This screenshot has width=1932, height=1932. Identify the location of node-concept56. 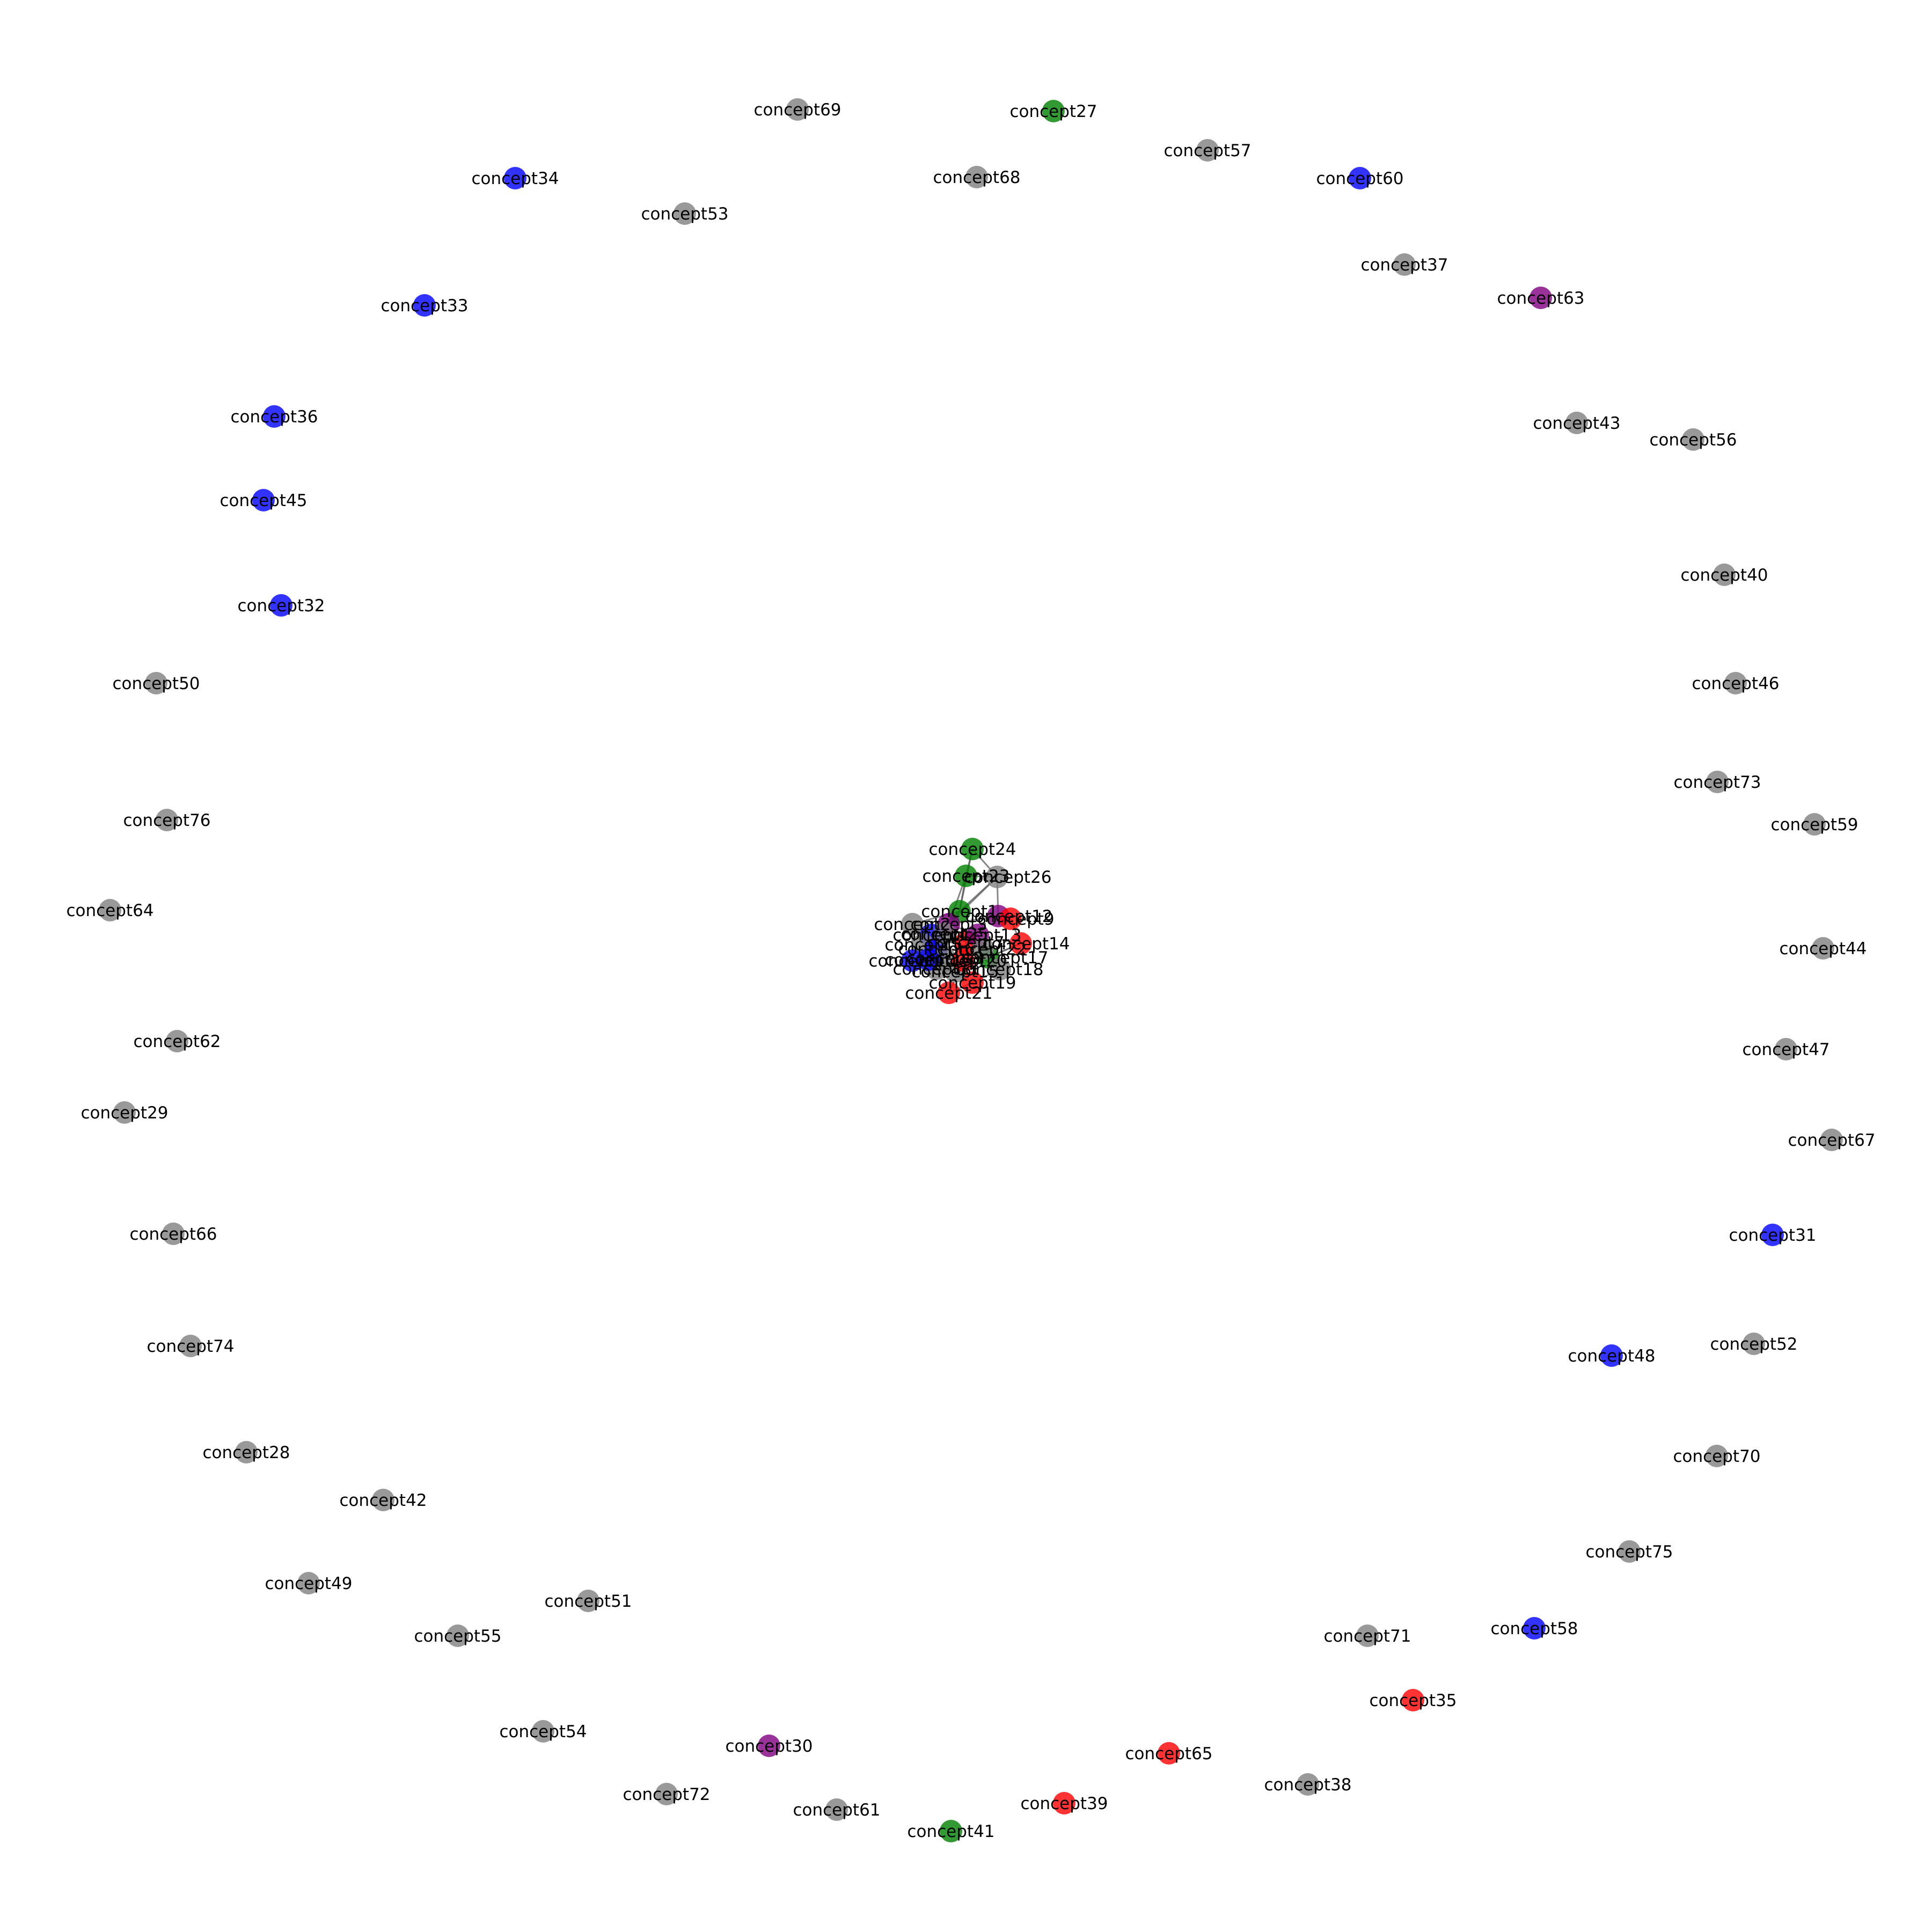
(1693, 439).